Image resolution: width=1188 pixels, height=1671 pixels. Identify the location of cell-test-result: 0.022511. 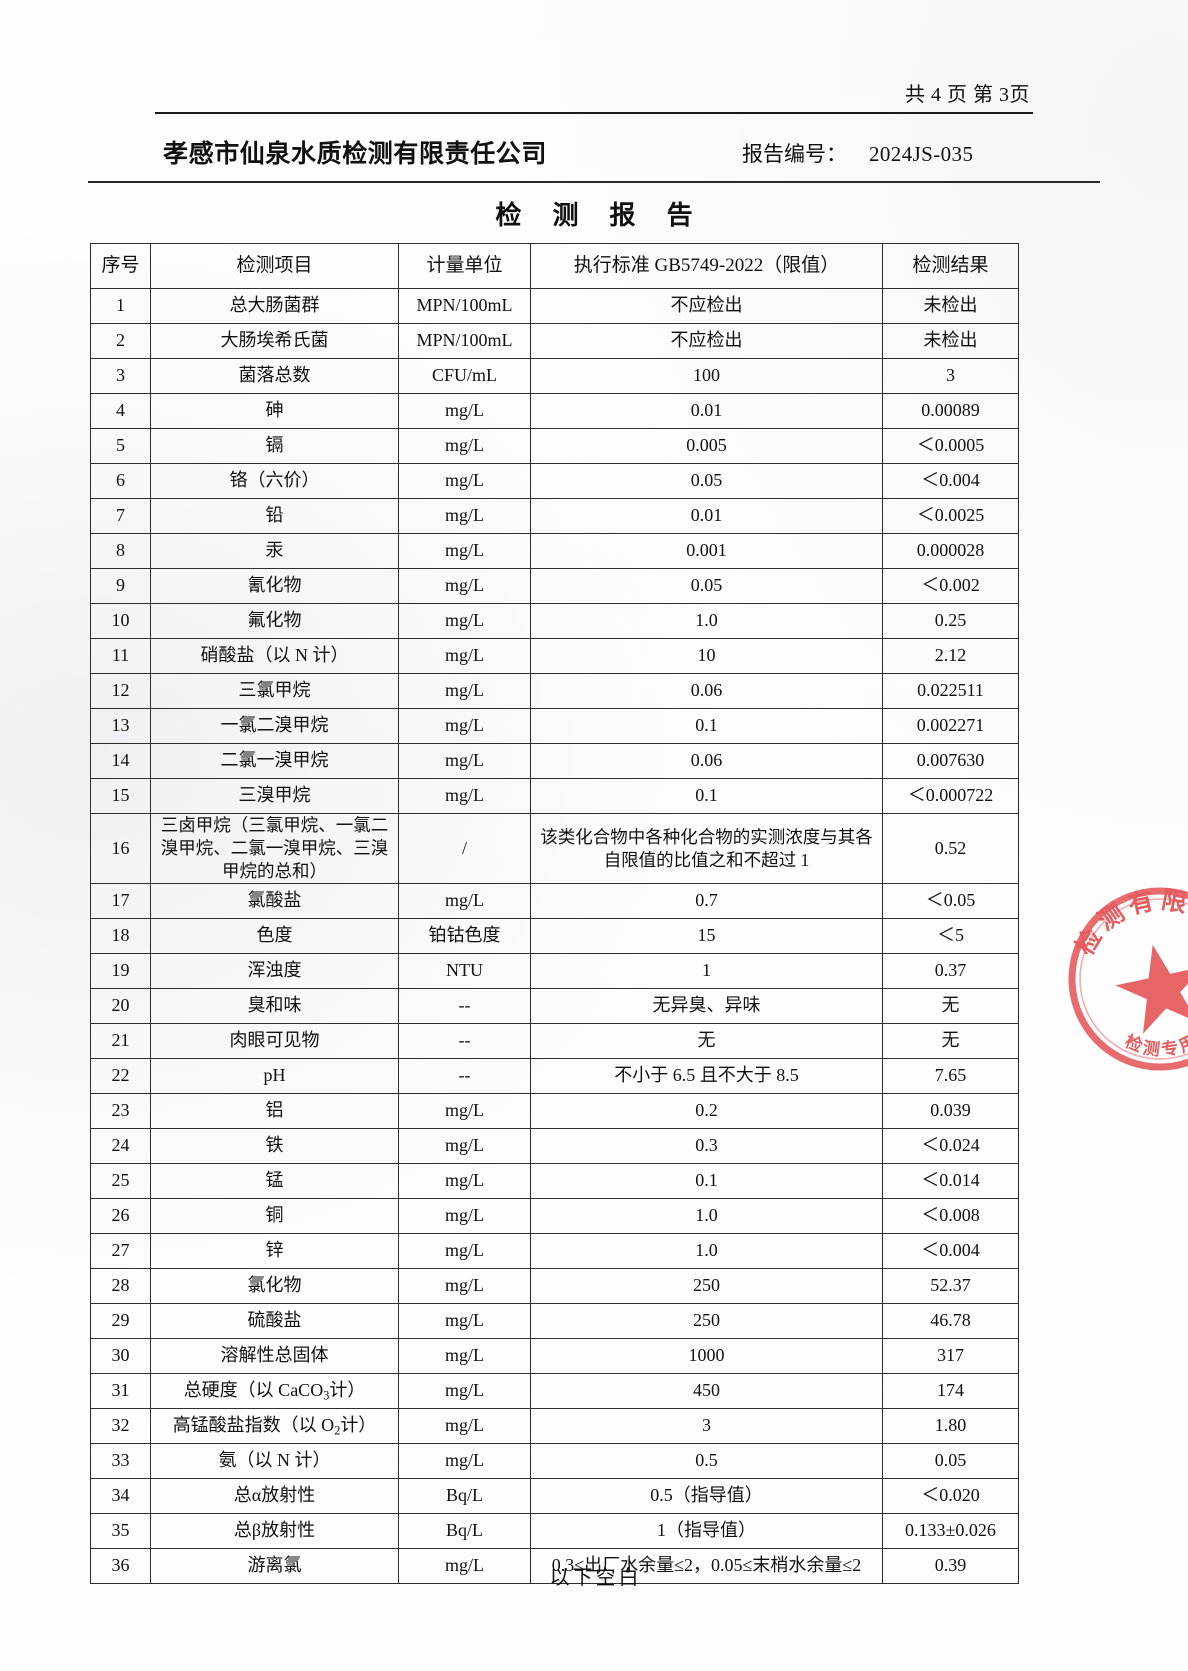
(950, 691).